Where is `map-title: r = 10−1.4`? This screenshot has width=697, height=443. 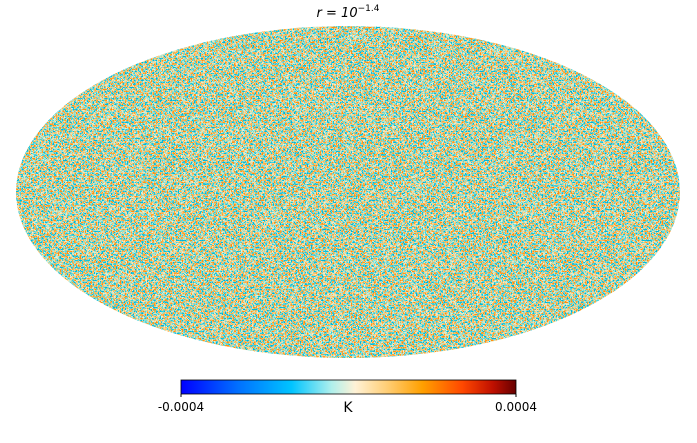 map-title: r = 10−1.4 is located at coordinates (348, 12).